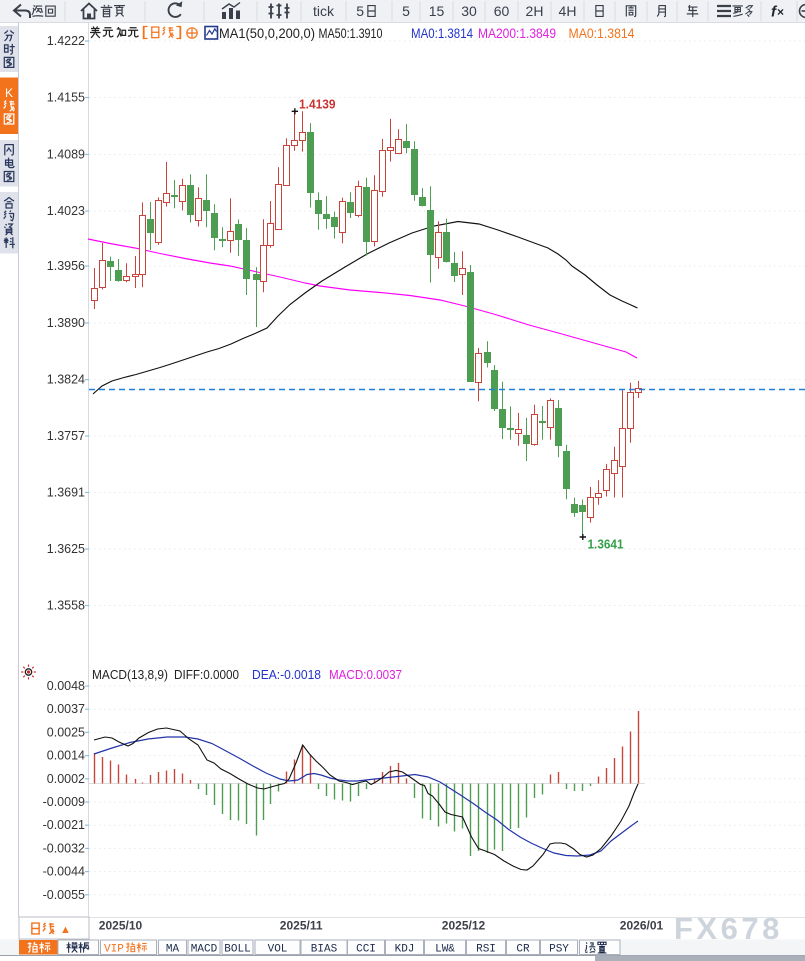 This screenshot has width=805, height=961. What do you see at coordinates (502, 11) in the screenshot?
I see `svg-text: 60` at bounding box center [502, 11].